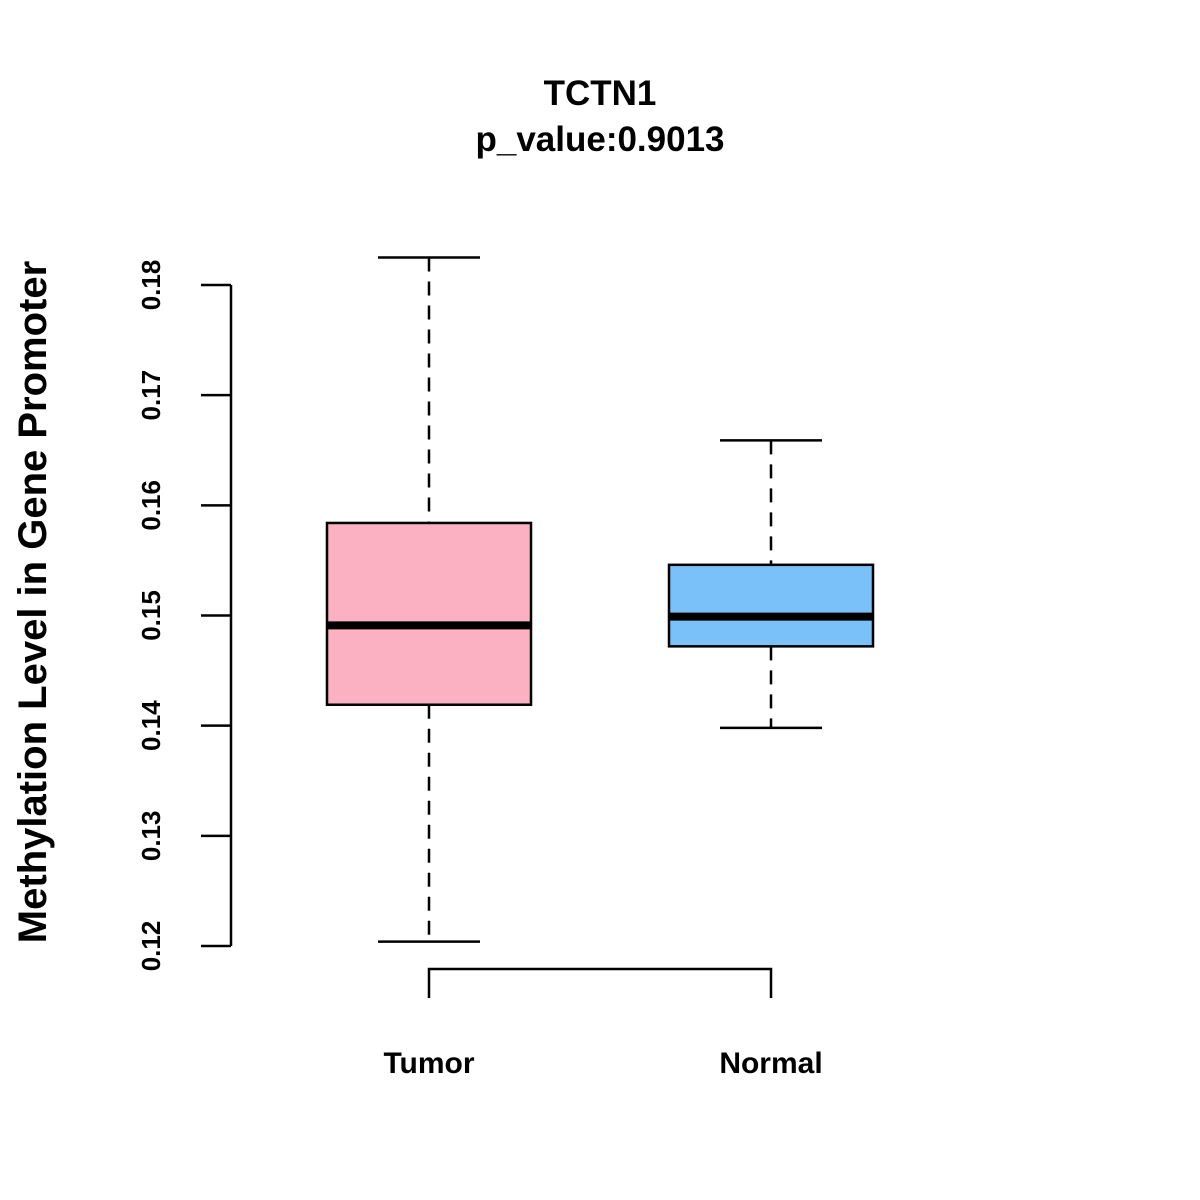 This screenshot has width=1200, height=1200. I want to click on significance-bracket, so click(600, 982).